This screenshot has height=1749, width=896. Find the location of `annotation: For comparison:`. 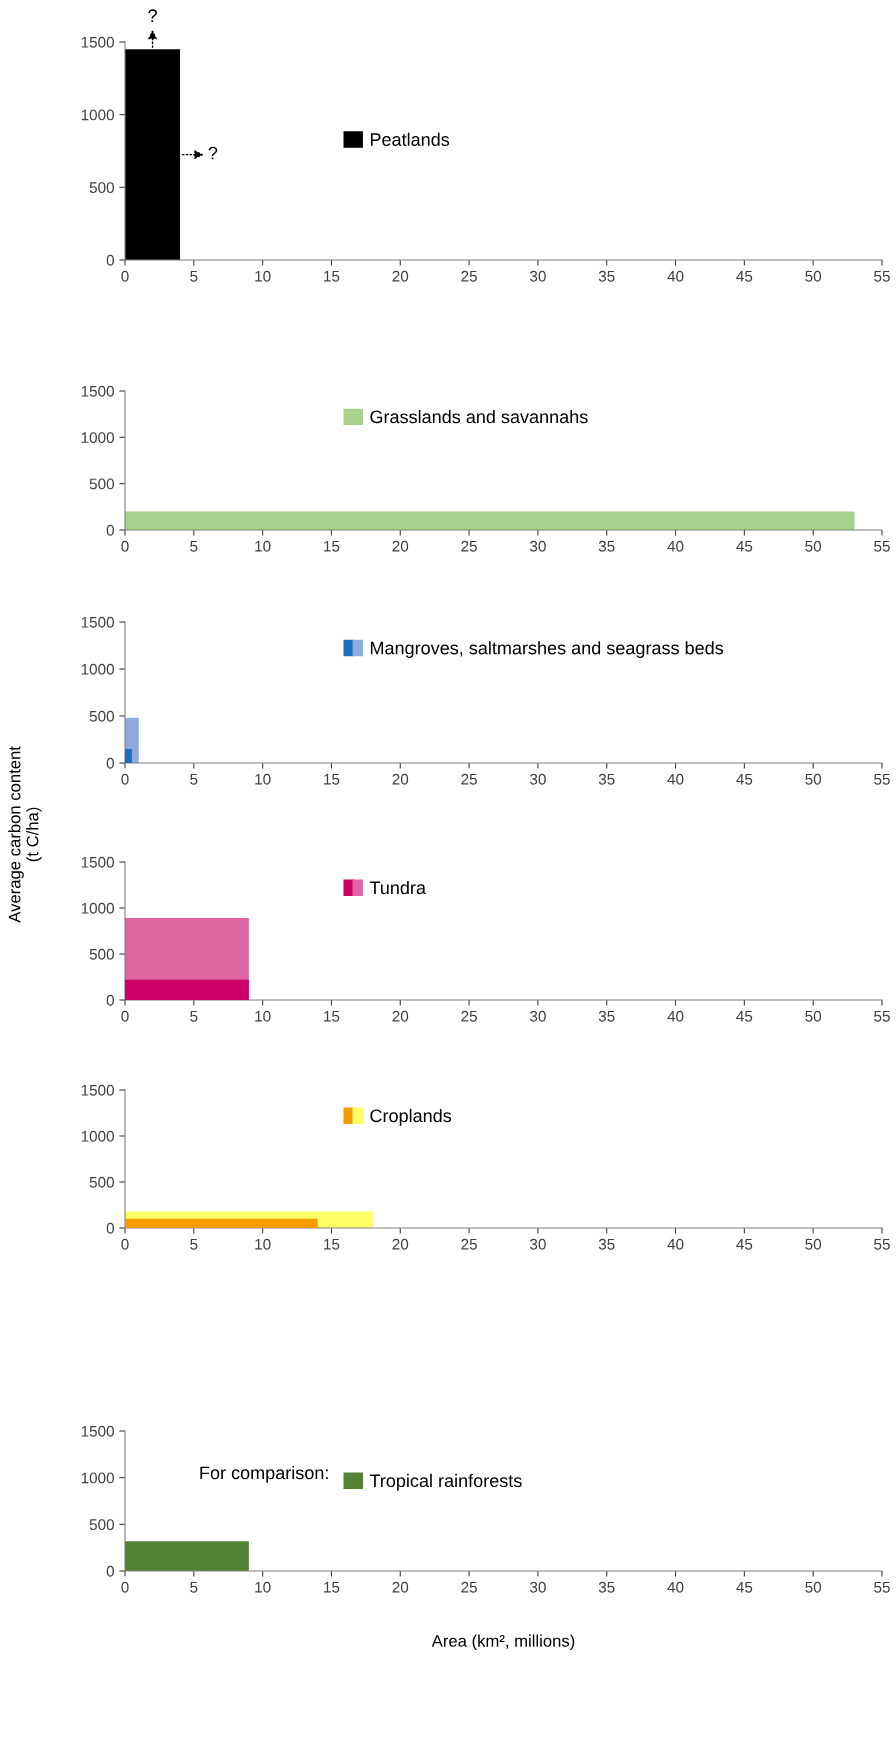

annotation: For comparison: is located at coordinates (264, 1474).